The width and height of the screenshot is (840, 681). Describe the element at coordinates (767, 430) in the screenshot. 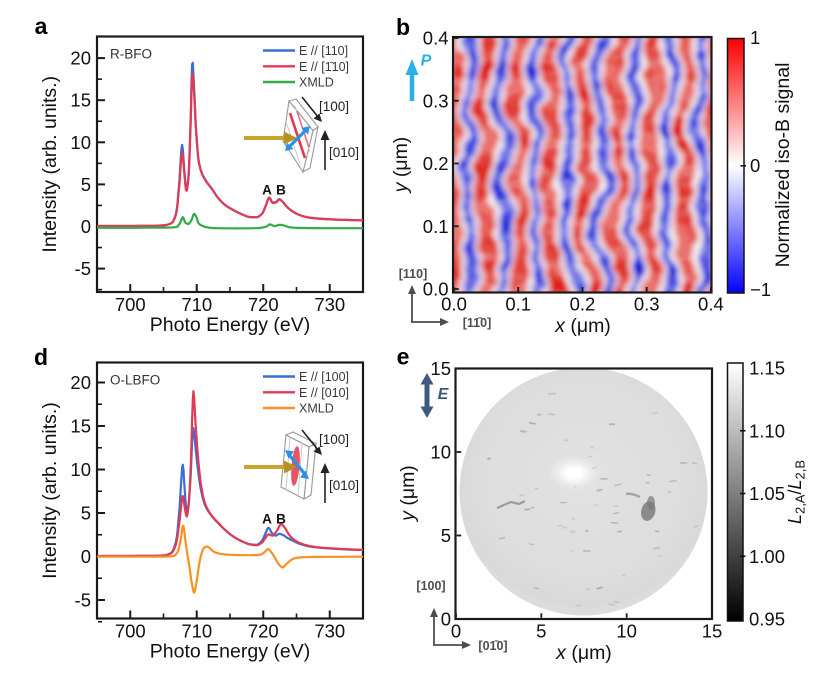

I see `svg-text: 1.10` at that location.